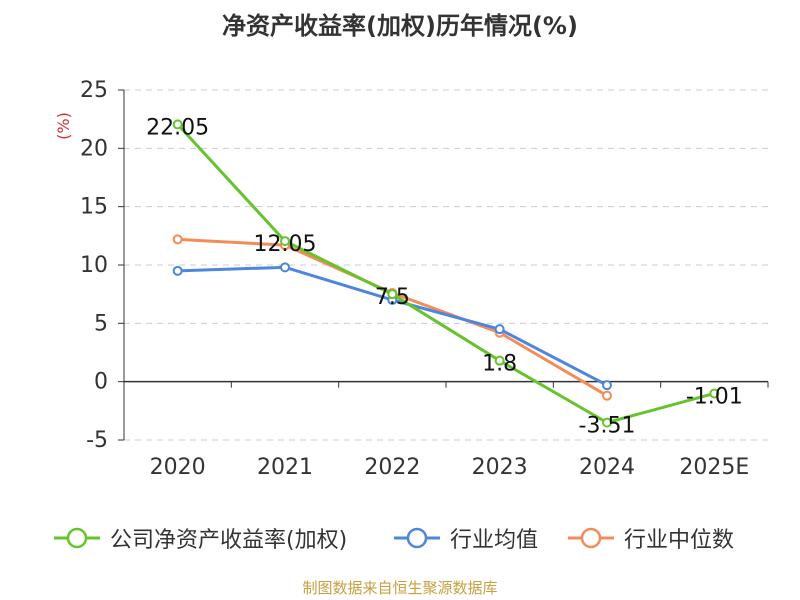 The image size is (800, 600). I want to click on x-tick-label: 2025E, so click(714, 467).